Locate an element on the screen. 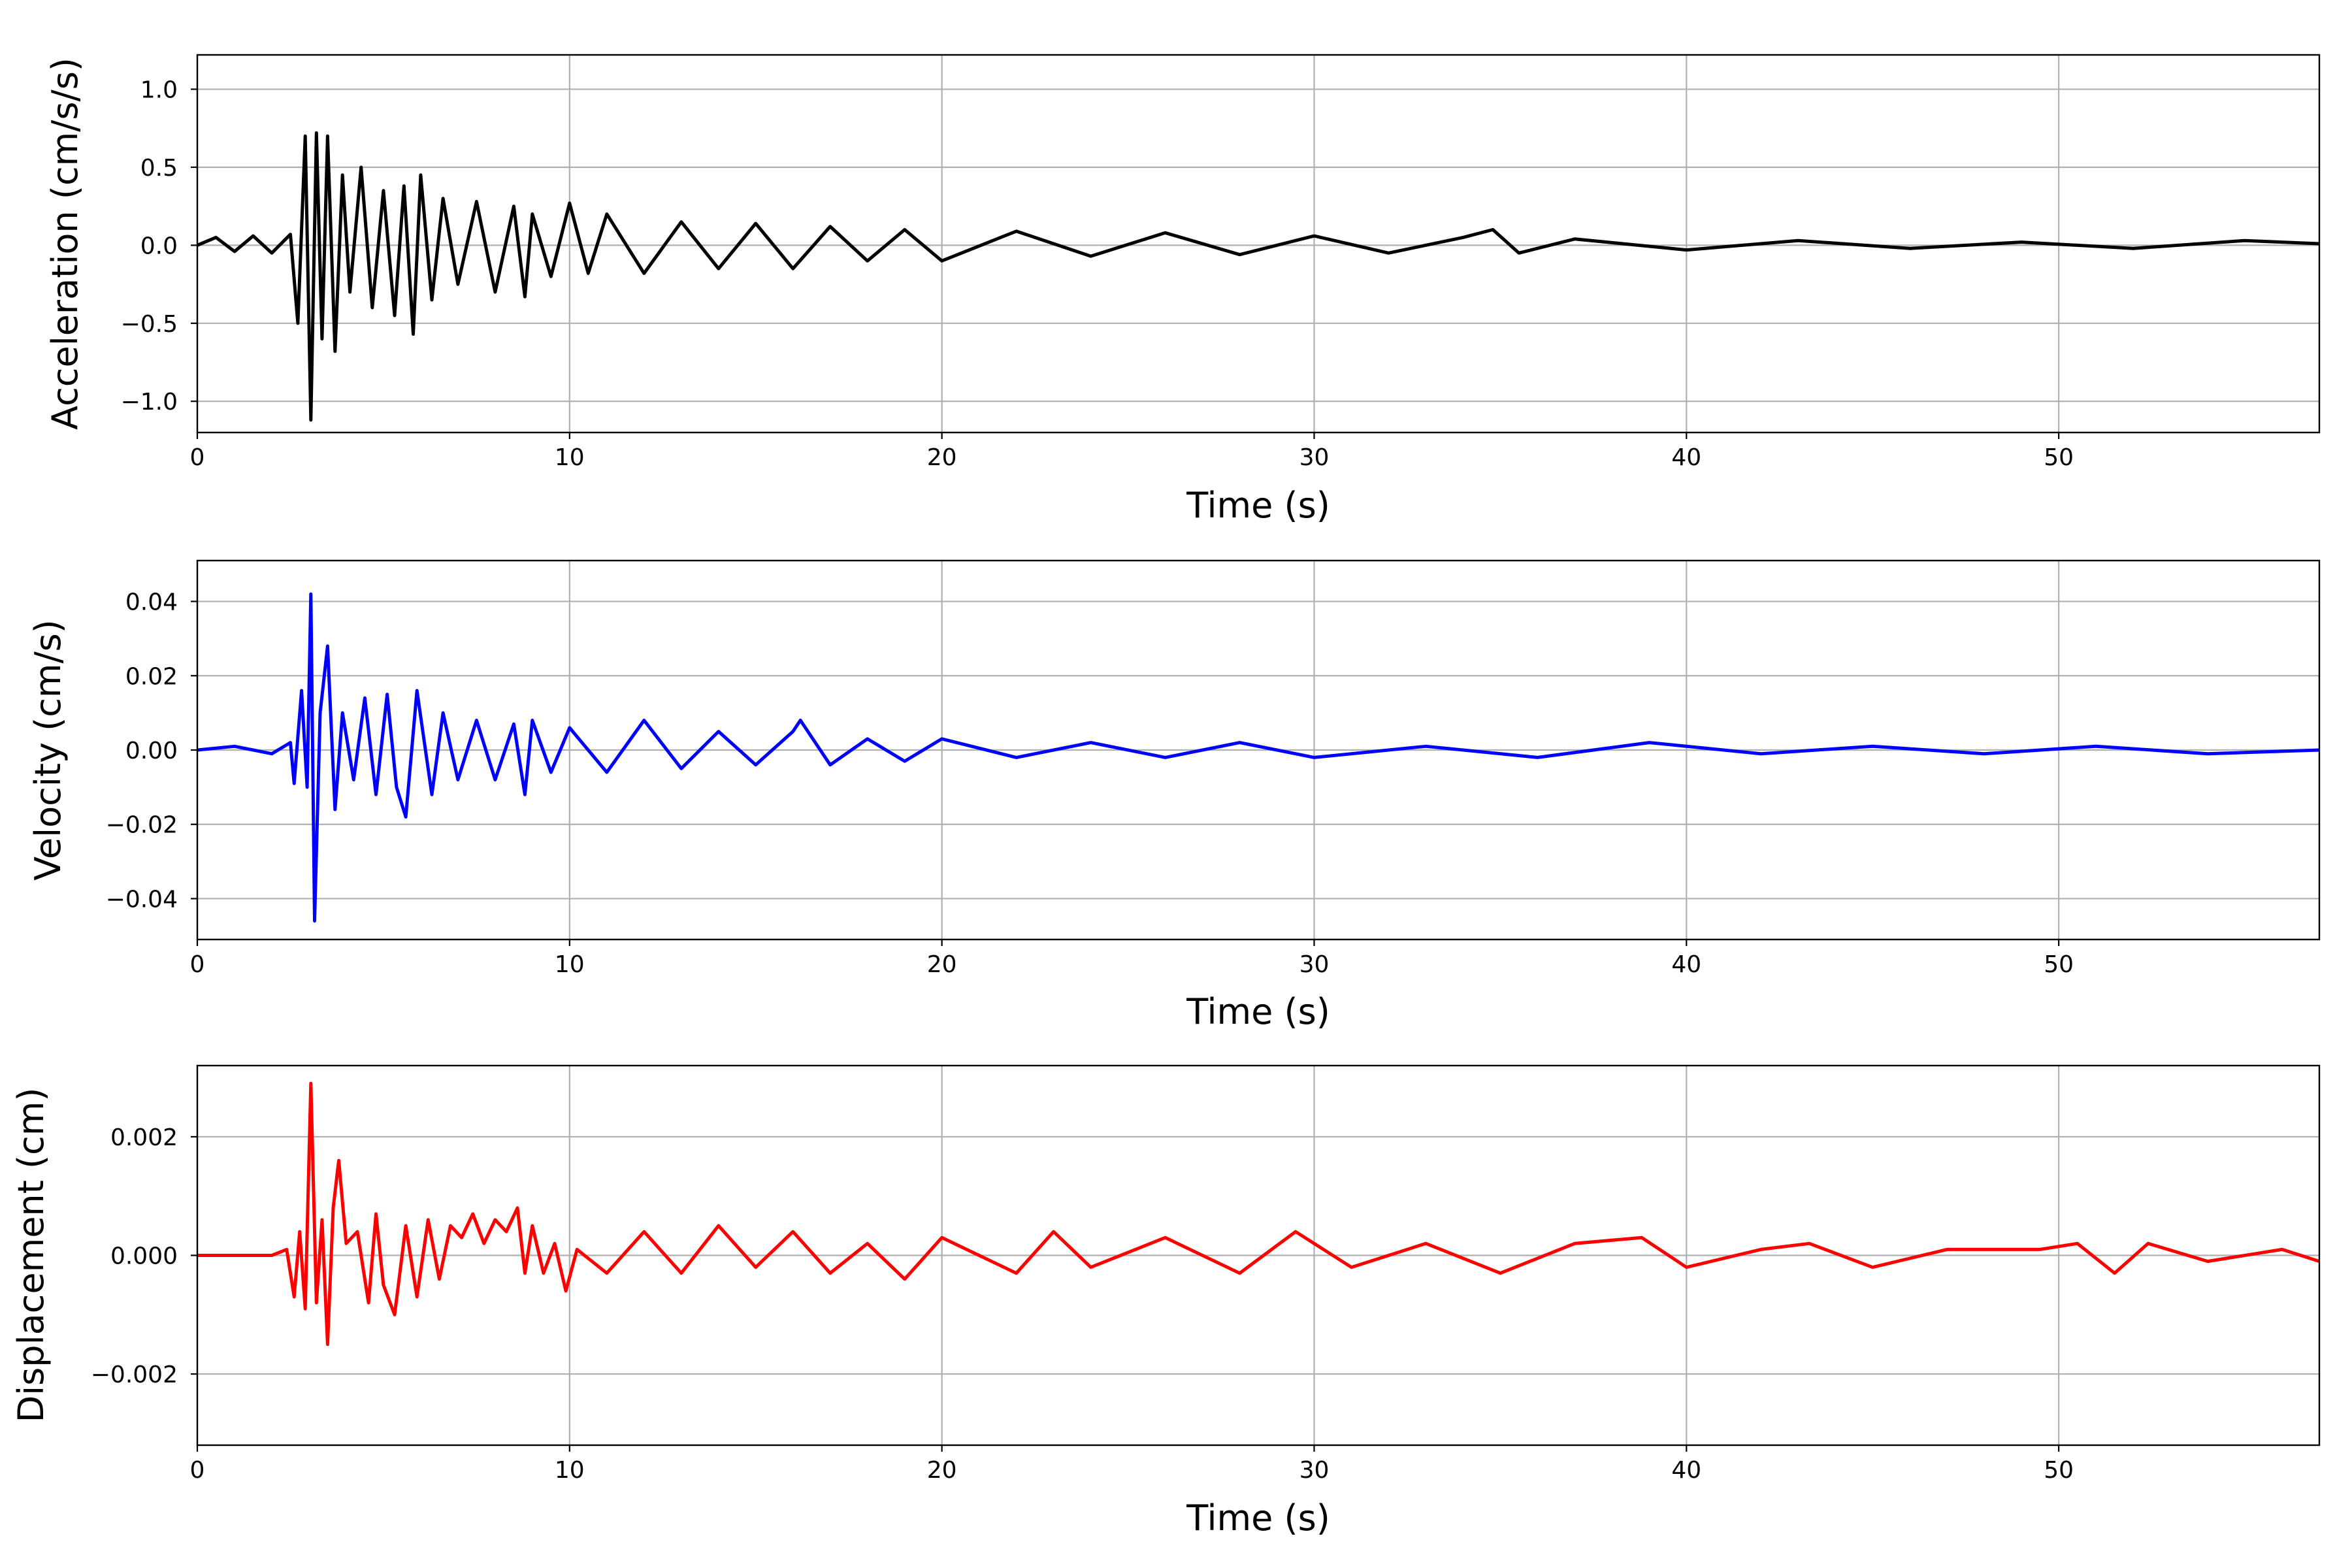 The image size is (2352, 1568). displacement-x-tick-label: 50 is located at coordinates (2059, 1470).